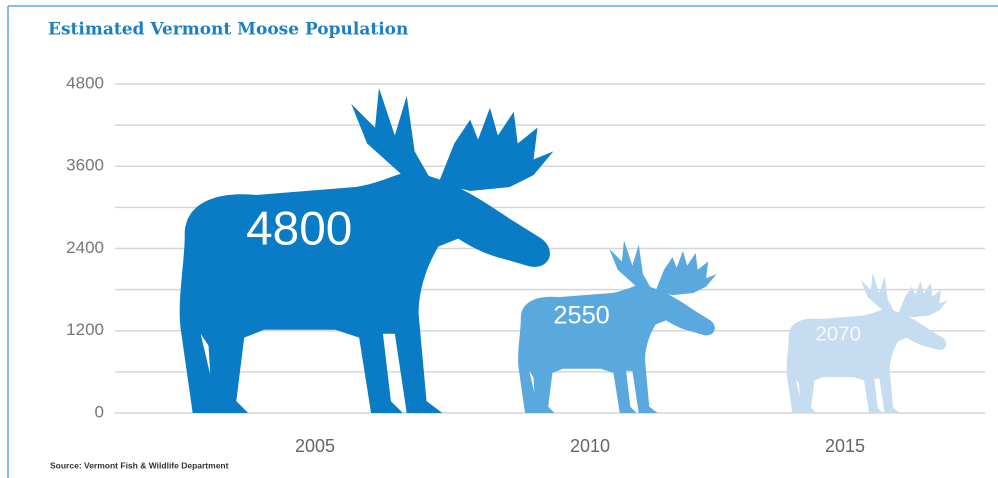 The height and width of the screenshot is (478, 998). Describe the element at coordinates (581, 316) in the screenshot. I see `data-label: 2550` at that location.